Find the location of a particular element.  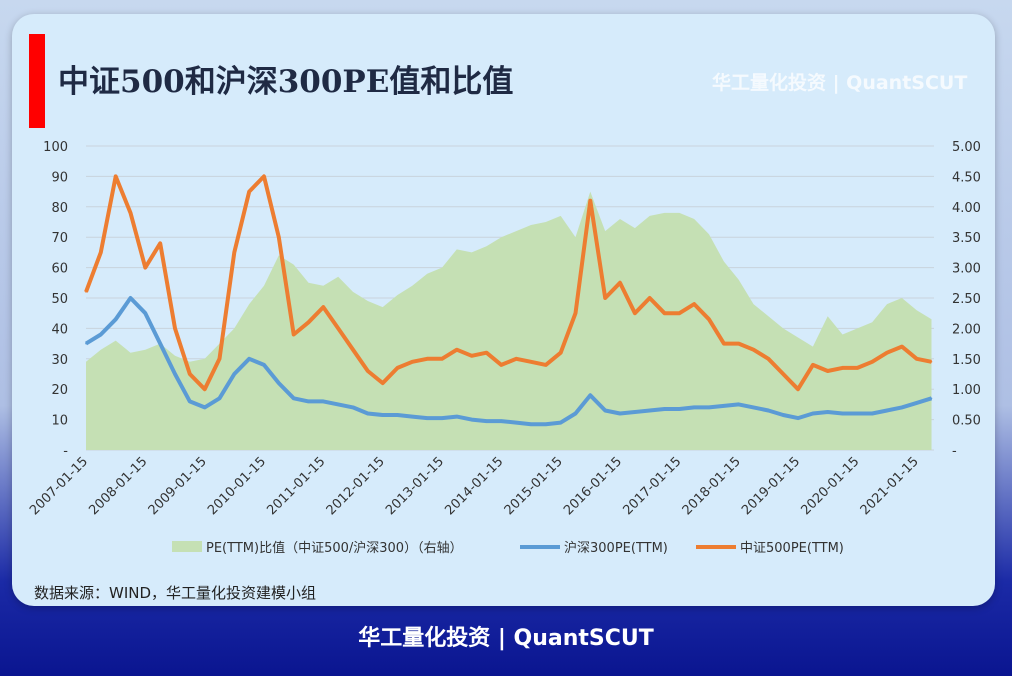

y-left-tick-label: 20 is located at coordinates (59, 390).